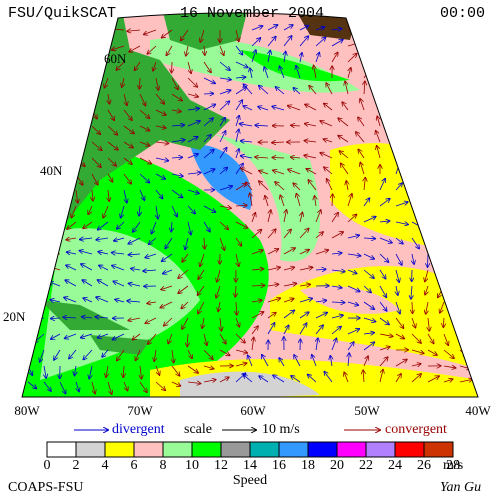 This screenshot has width=500, height=500. I want to click on date: 16 November 2004, so click(252, 13).